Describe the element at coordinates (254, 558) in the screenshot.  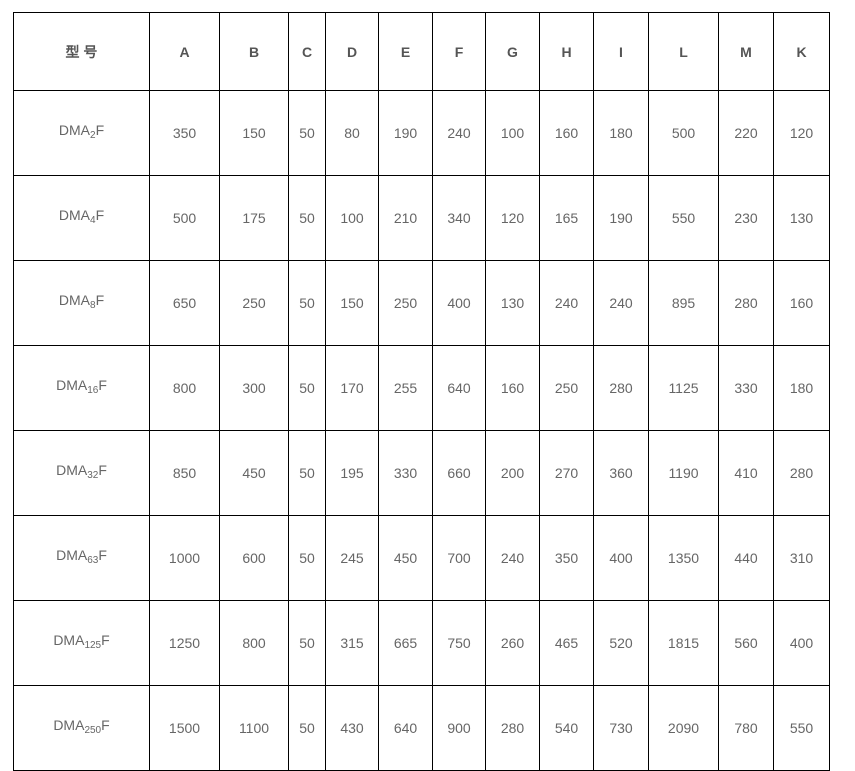
I see `value-cell: 600` at that location.